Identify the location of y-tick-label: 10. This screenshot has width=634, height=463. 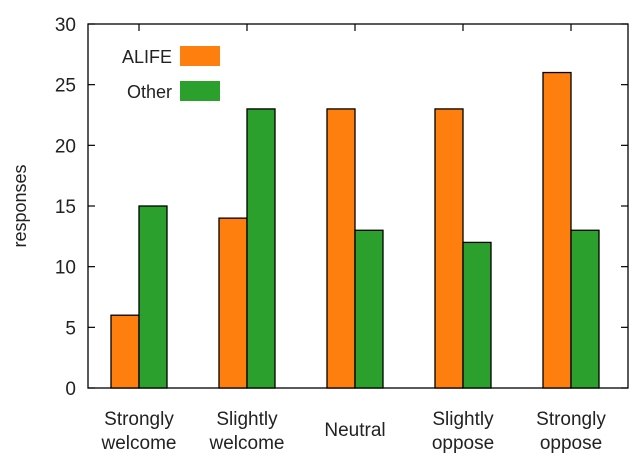
(65, 268).